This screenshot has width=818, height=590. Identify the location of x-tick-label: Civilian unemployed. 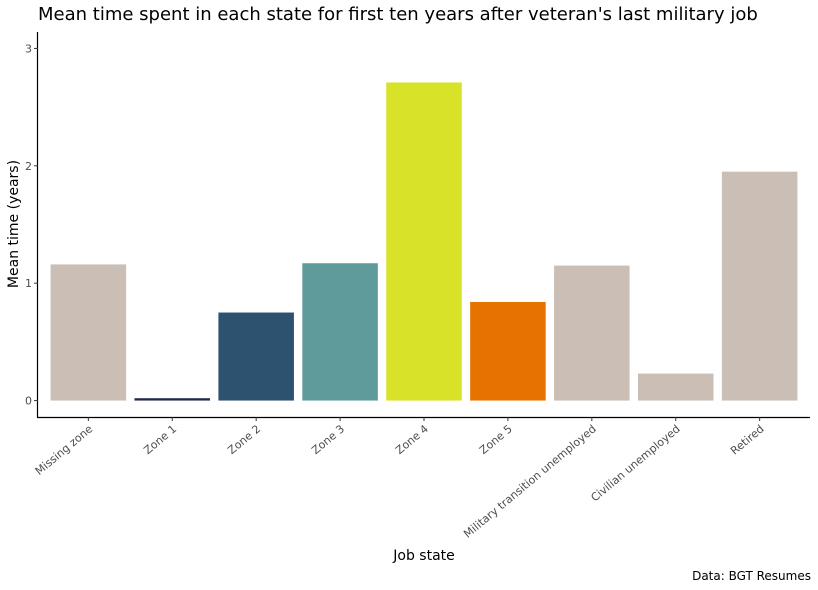
(635, 463).